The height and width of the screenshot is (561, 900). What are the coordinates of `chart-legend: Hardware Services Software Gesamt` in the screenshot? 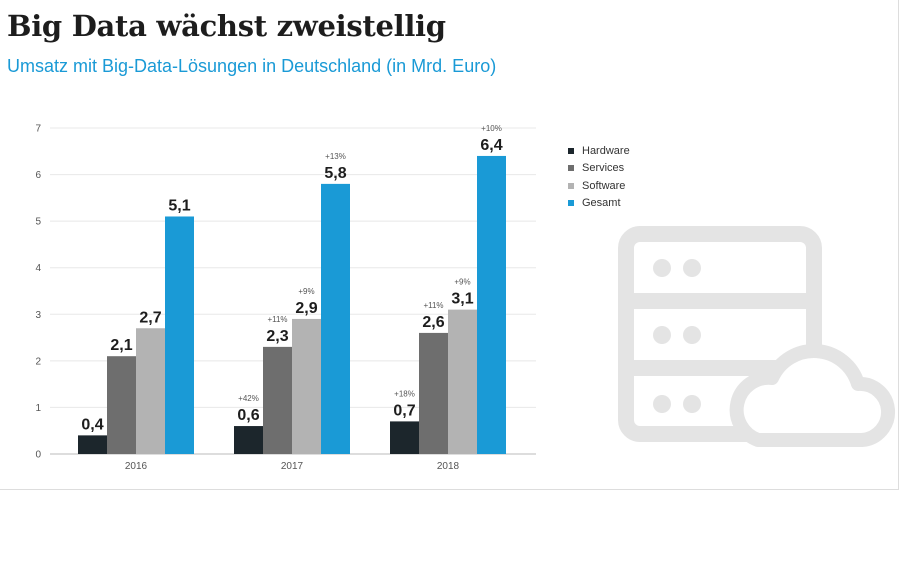 It's located at (599, 177).